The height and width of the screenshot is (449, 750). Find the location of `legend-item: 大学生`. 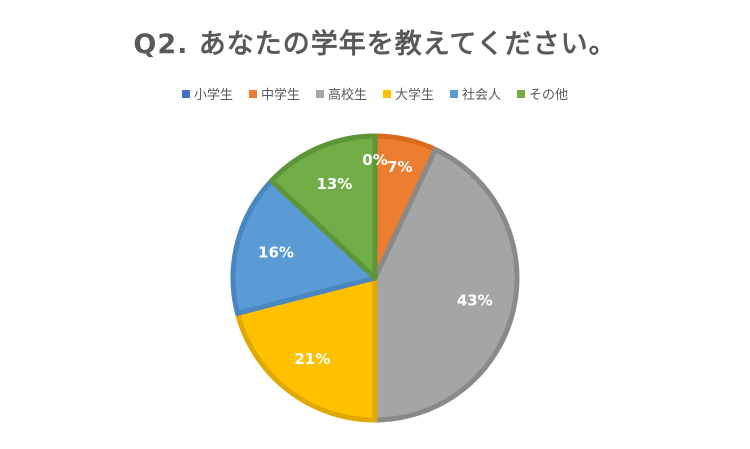

legend-item: 大学生 is located at coordinates (408, 93).